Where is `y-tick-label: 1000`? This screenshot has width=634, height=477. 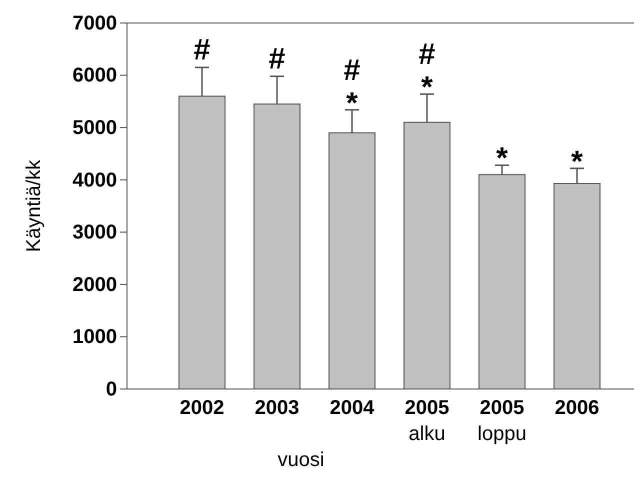 y-tick-label: 1000 is located at coordinates (94, 337).